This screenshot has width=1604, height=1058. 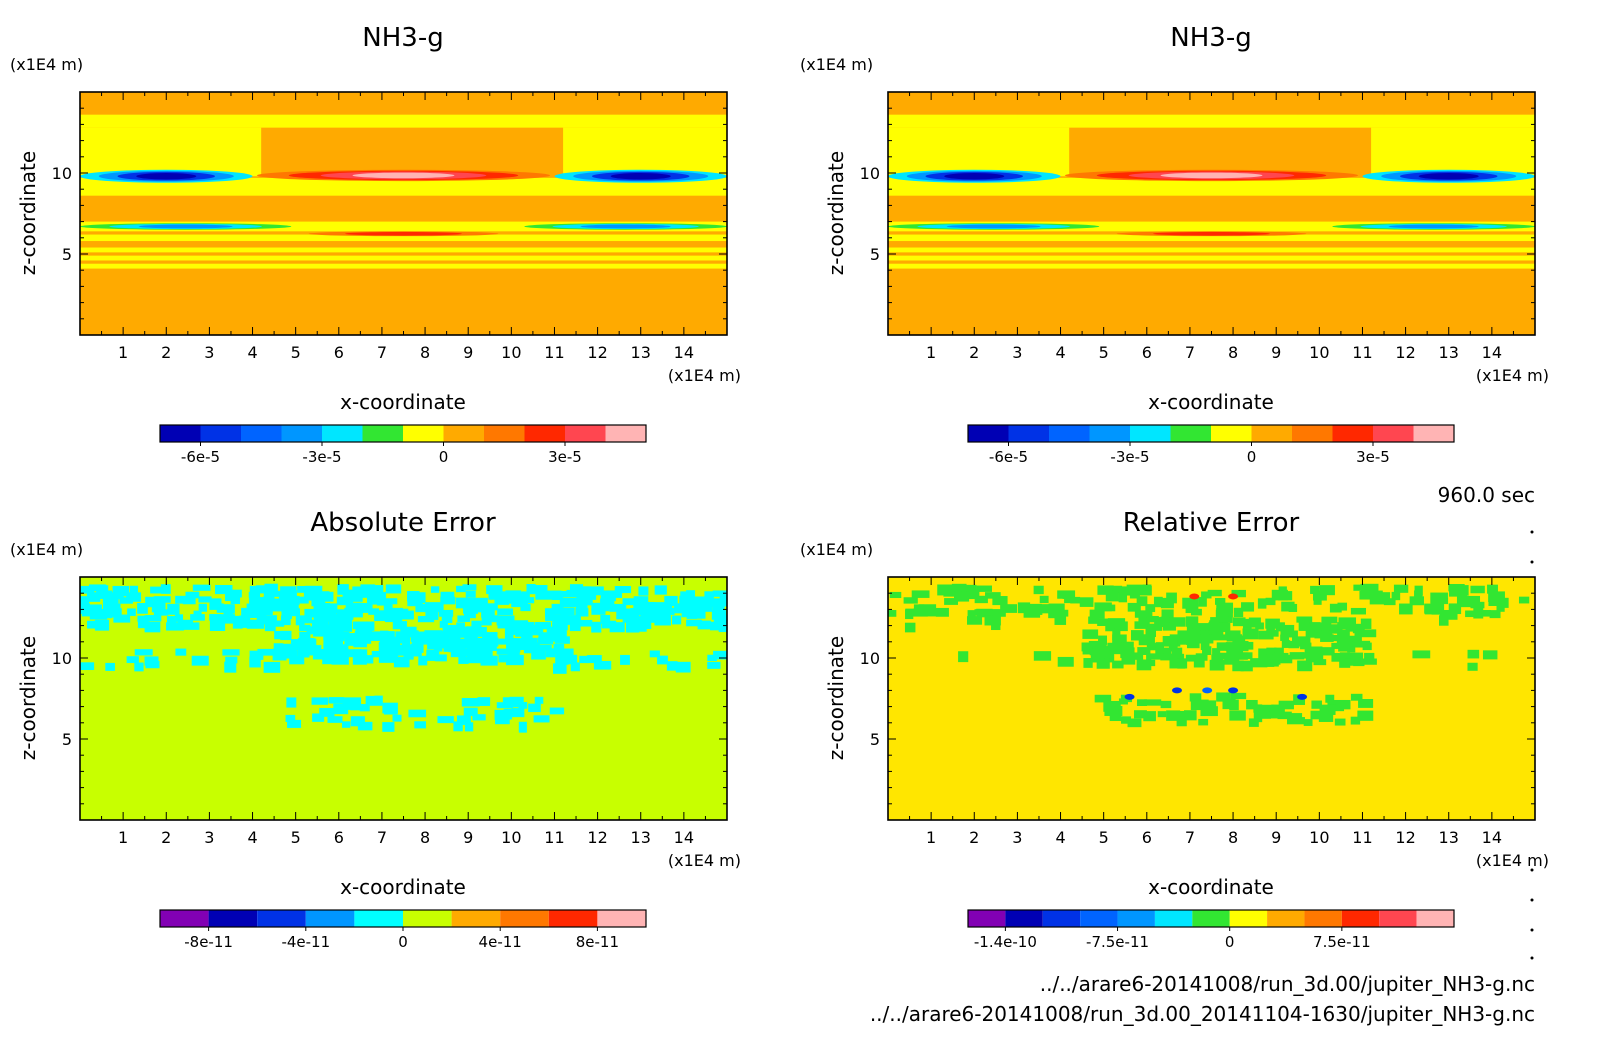 I want to click on x-tick-label: 10, so click(x=511, y=837).